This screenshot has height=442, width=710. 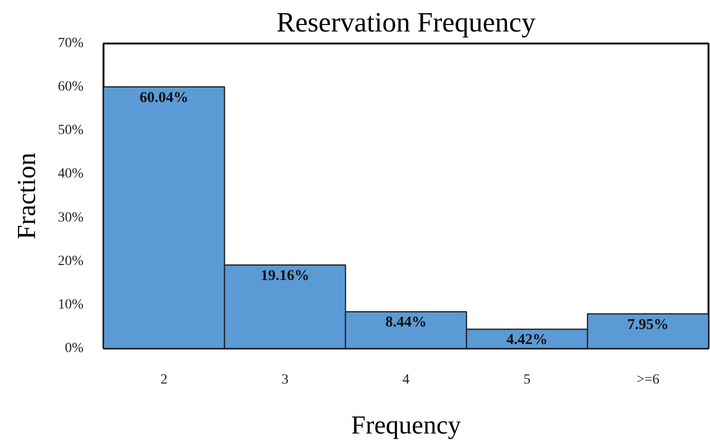 I want to click on y-tick-label: 10%, so click(x=71, y=304).